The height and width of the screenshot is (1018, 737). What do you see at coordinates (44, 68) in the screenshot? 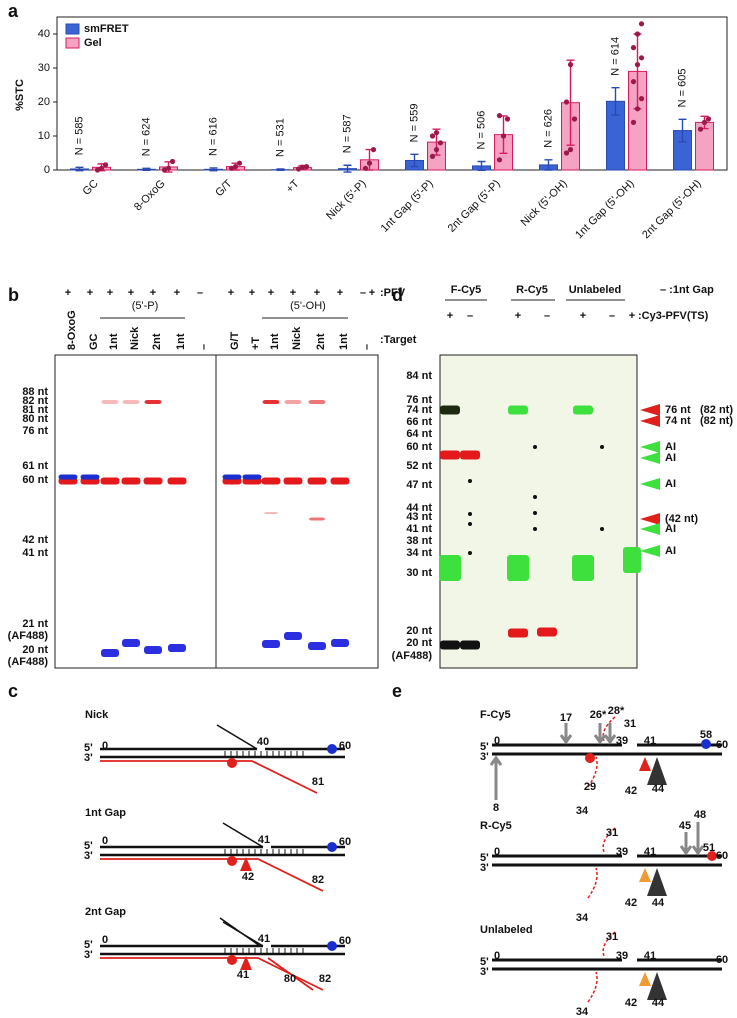
I see `y-tick-label: 30` at bounding box center [44, 68].